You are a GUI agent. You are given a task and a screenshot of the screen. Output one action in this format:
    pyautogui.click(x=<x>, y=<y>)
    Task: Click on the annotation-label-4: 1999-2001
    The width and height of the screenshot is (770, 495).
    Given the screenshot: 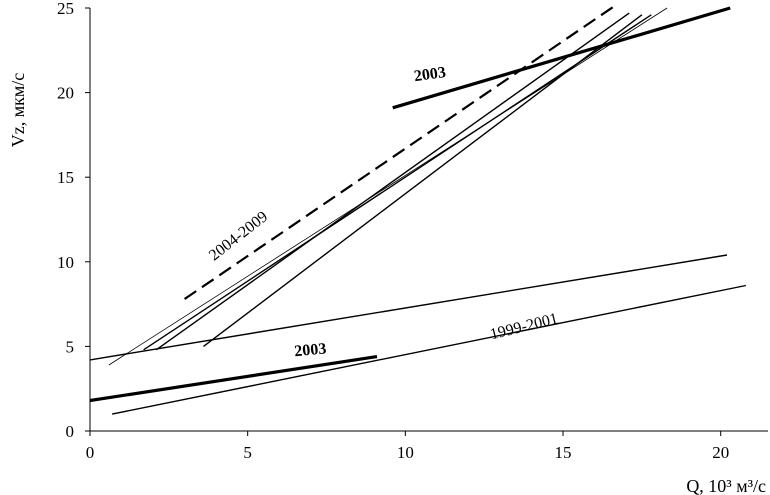 What is the action you would take?
    pyautogui.click(x=523, y=326)
    